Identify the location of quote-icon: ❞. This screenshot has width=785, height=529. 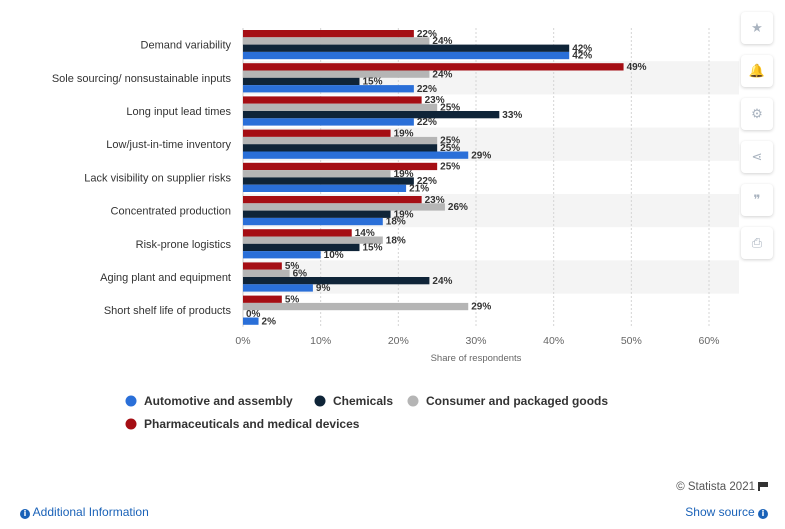
(757, 200).